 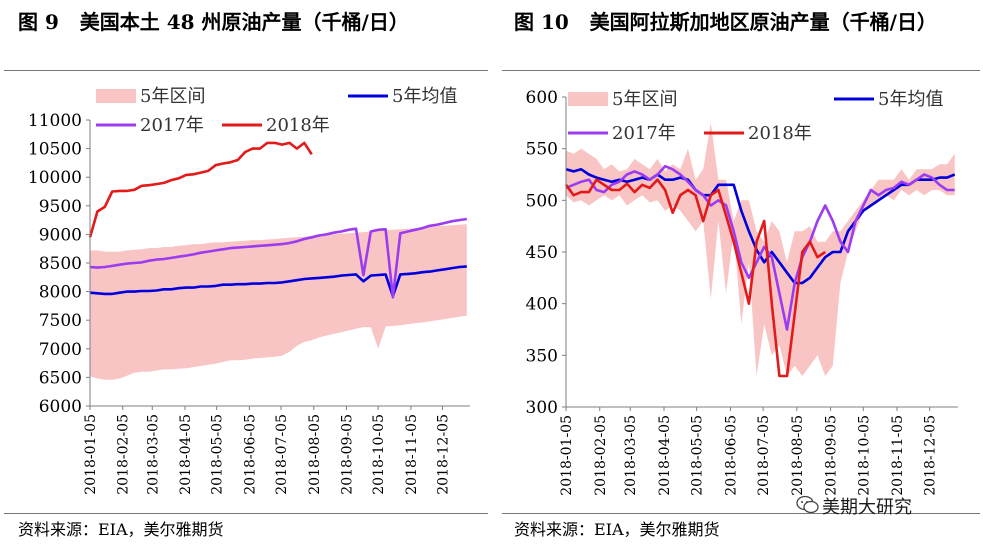 I want to click on series-5yr-range-band, so click(x=278, y=302).